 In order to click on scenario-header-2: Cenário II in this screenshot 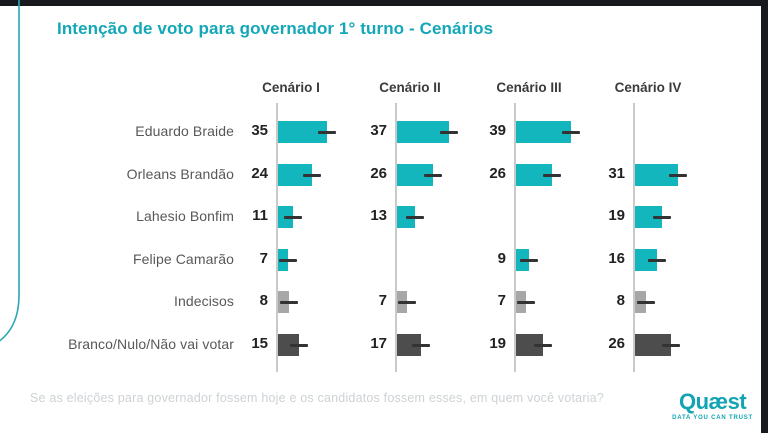, I will do `click(410, 87)`.